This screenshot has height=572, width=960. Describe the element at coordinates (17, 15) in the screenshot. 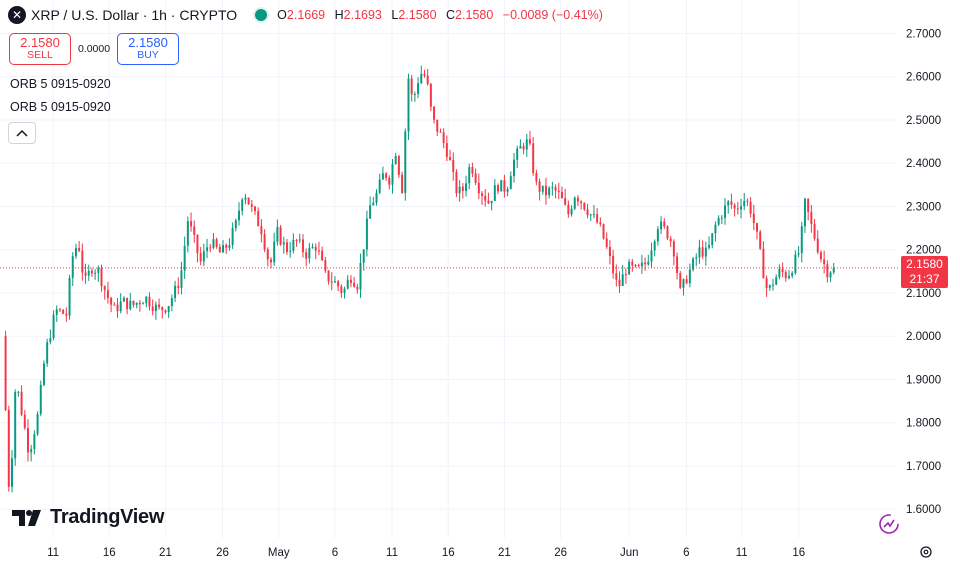

I see `x-mark-icon: ✕` at that location.